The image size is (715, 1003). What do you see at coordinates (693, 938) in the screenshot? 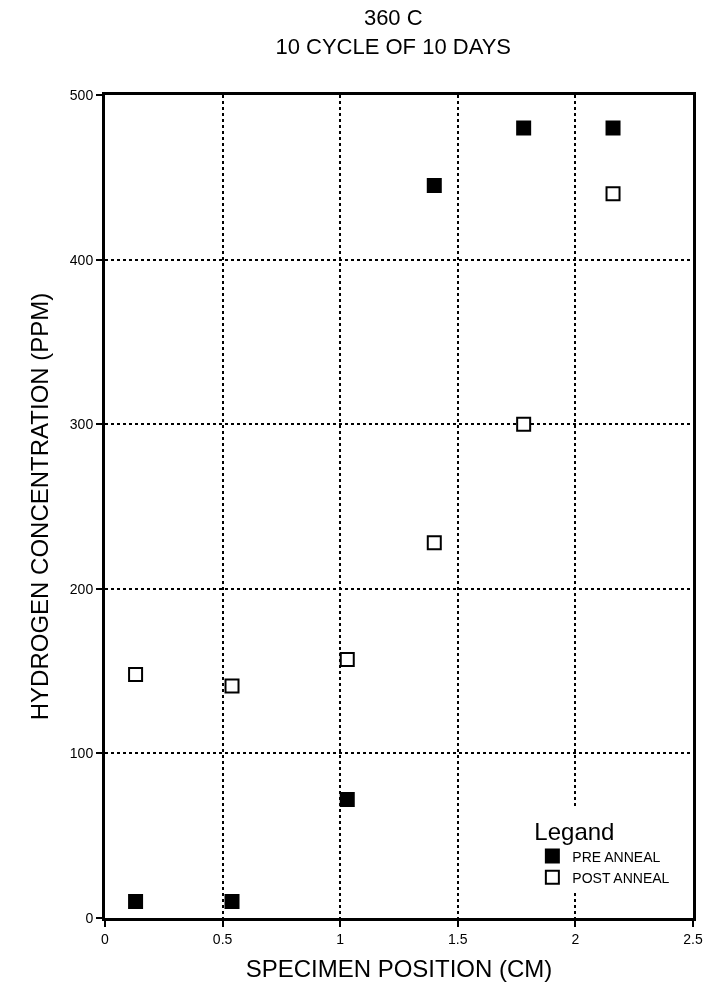
I see `x-tick-label: 2.5` at bounding box center [693, 938].